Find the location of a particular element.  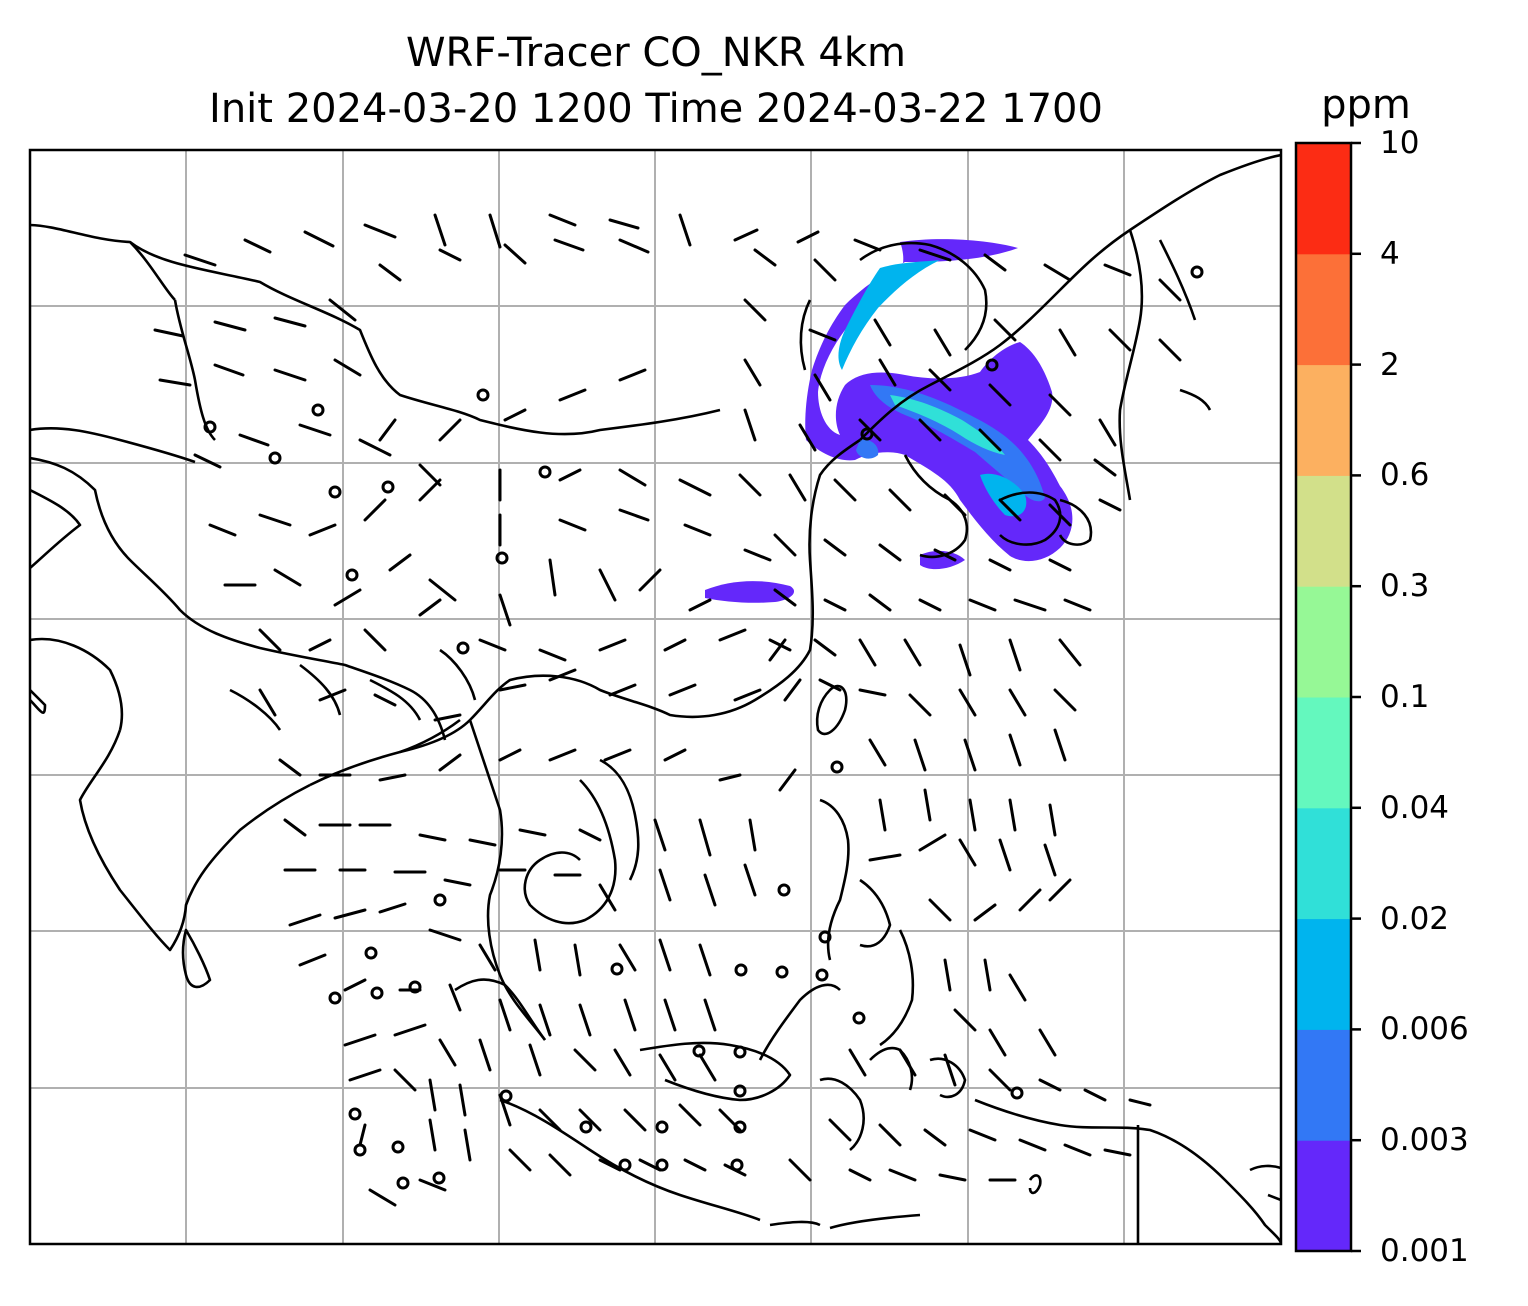

colorbar-tick-label: 0.6 is located at coordinates (1405, 475).